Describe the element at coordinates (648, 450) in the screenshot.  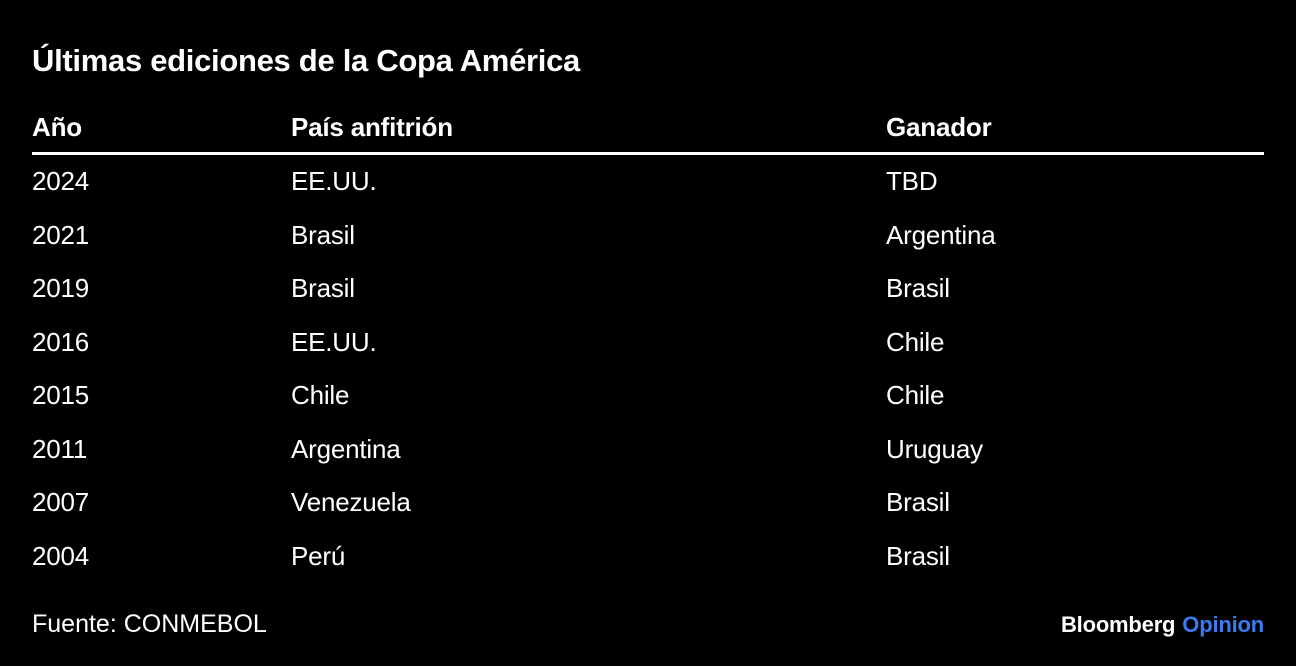
I see `table-row: 2011 Argentina Uruguay` at that location.